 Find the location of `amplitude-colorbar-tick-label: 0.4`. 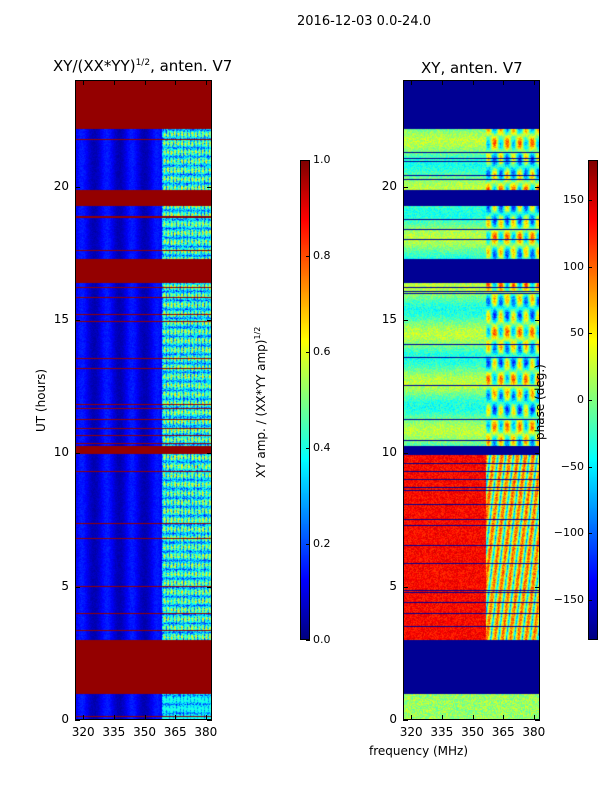

amplitude-colorbar-tick-label: 0.4 is located at coordinates (322, 447).